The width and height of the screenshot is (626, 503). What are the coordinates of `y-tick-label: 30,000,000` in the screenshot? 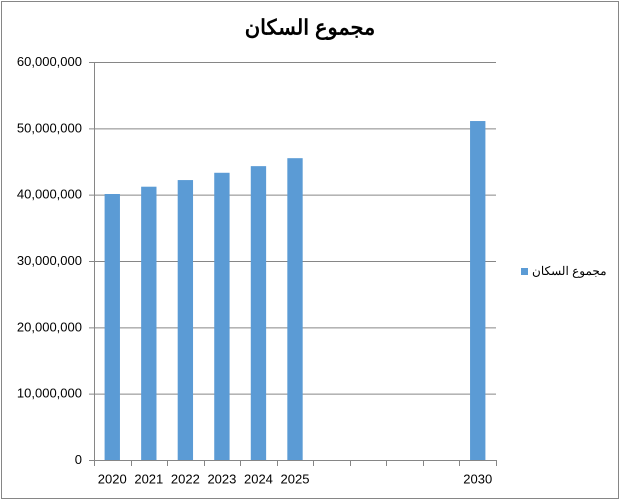 It's located at (49, 260).